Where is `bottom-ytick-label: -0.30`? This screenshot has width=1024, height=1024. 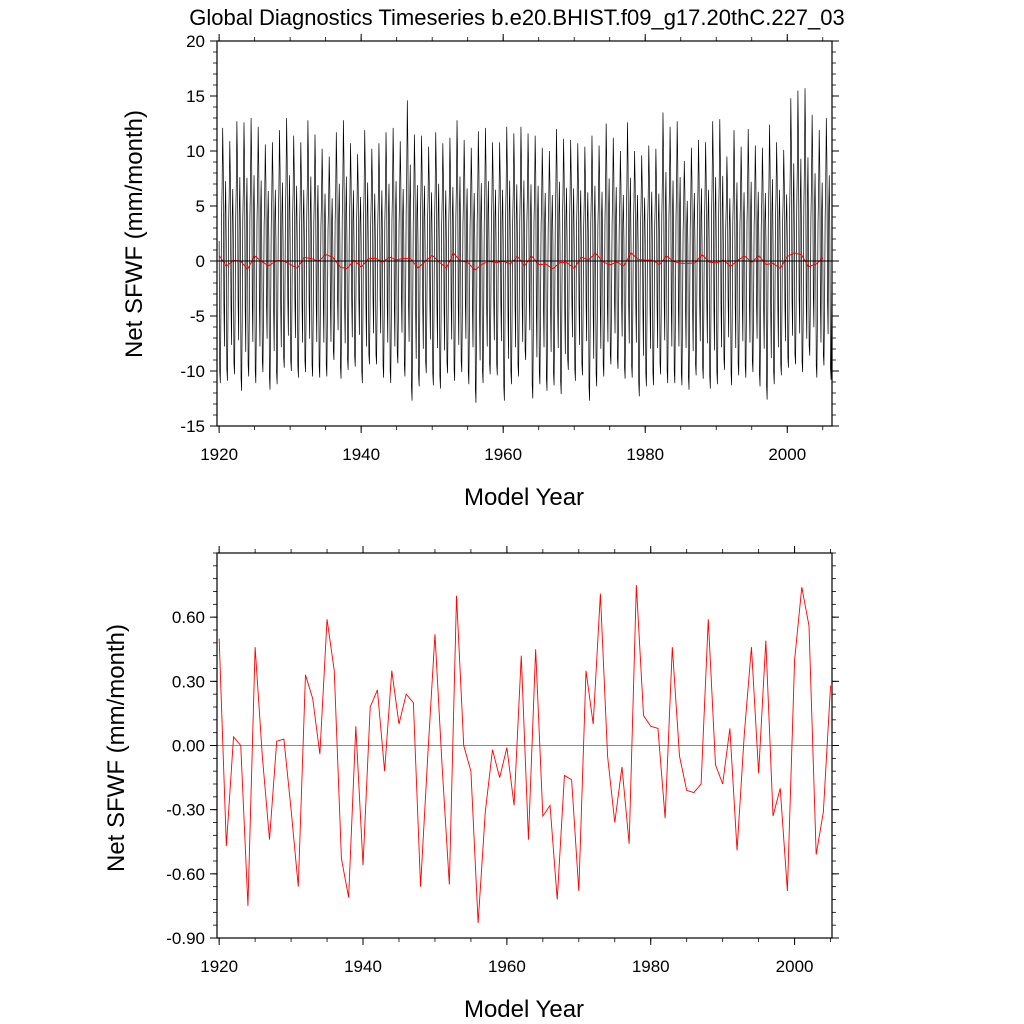
bottom-ytick-label: -0.30 is located at coordinates (185, 810).